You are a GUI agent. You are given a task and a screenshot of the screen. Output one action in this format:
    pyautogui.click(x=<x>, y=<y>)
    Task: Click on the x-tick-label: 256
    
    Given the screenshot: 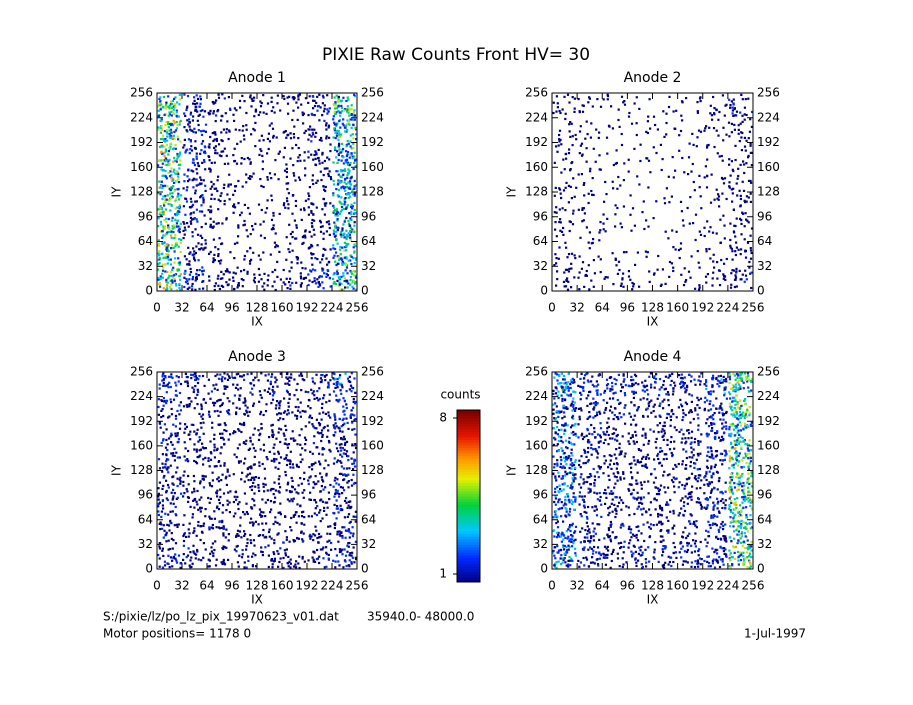 What is the action you would take?
    pyautogui.click(x=753, y=308)
    